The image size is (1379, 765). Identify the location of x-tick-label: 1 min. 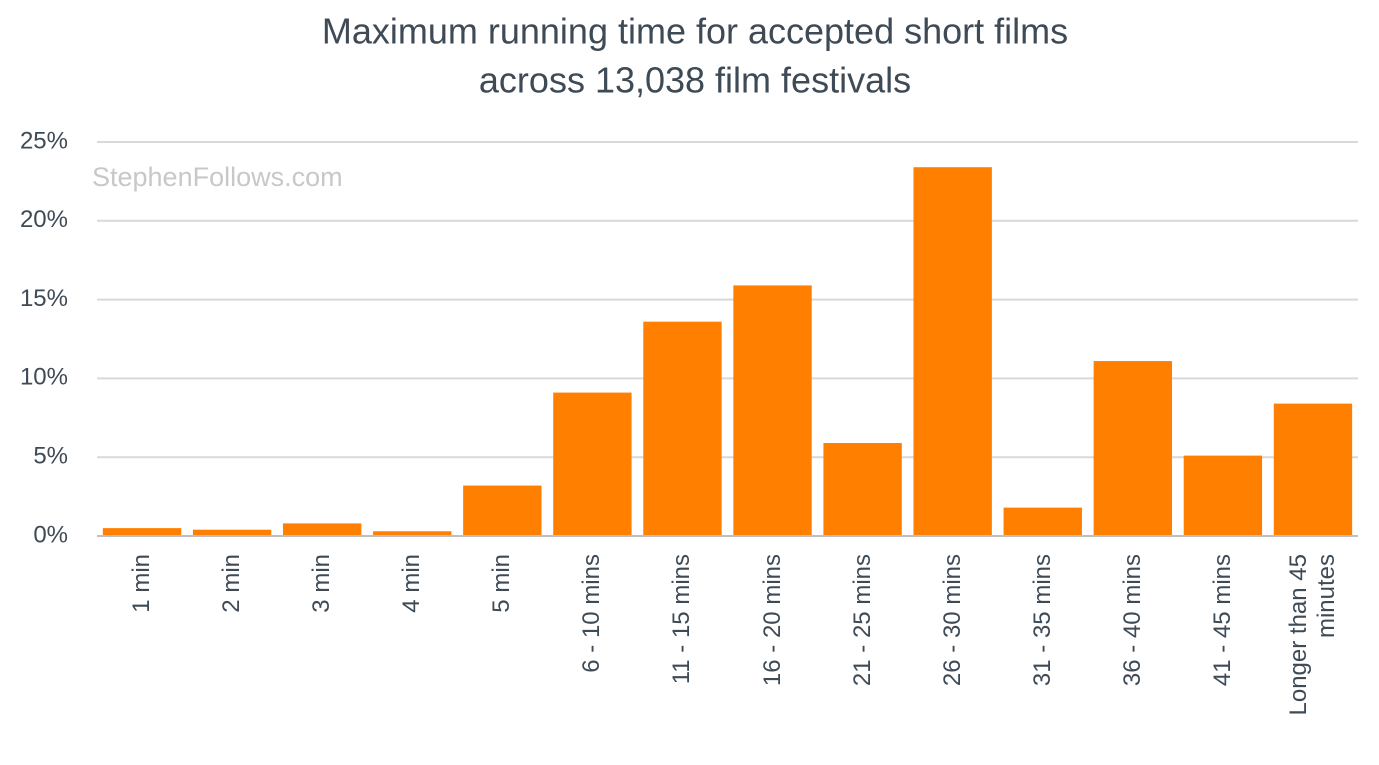
(142, 583).